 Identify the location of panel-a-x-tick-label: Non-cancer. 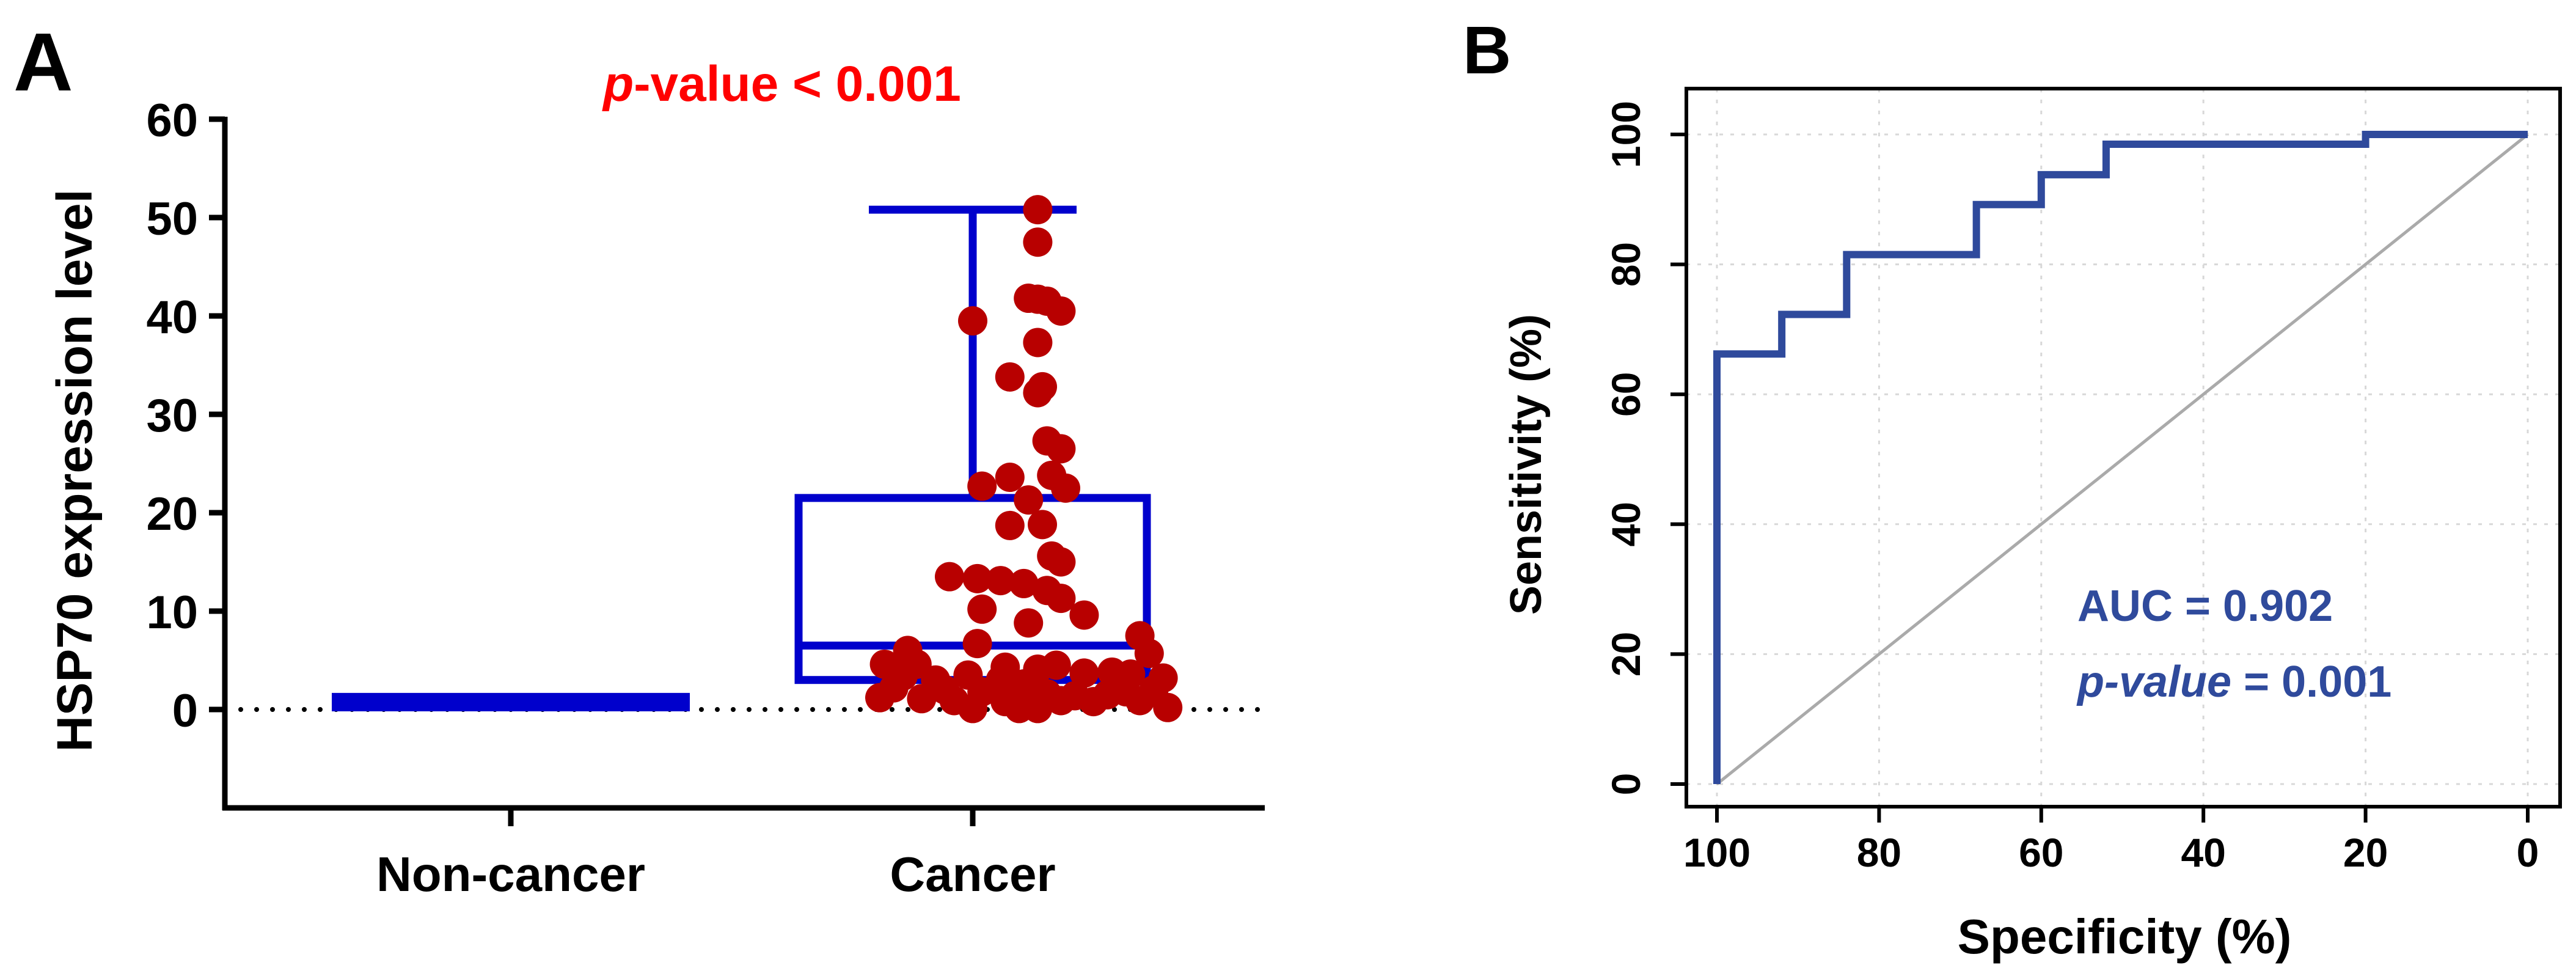
(510, 874).